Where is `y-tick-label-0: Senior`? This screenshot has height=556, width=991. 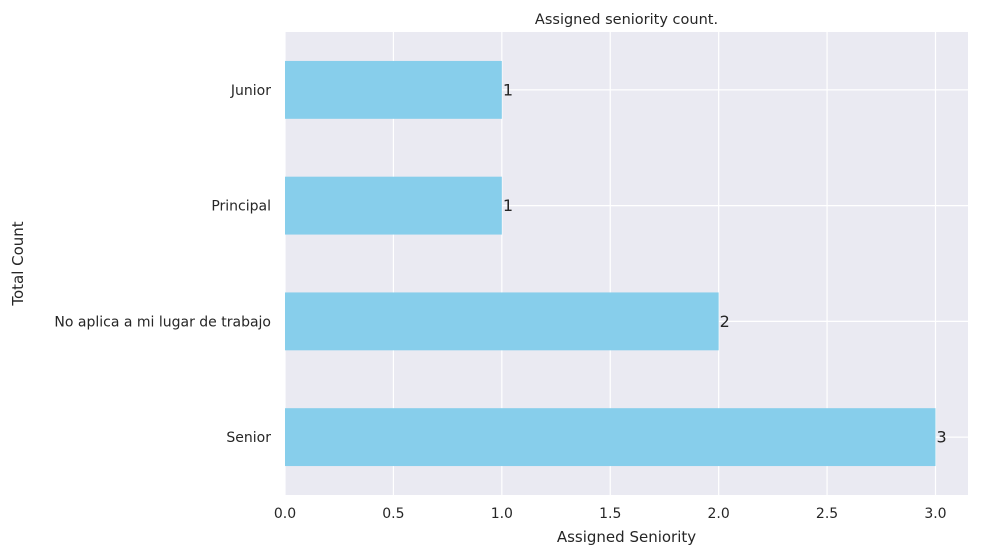
y-tick-label-0: Senior is located at coordinates (248, 438).